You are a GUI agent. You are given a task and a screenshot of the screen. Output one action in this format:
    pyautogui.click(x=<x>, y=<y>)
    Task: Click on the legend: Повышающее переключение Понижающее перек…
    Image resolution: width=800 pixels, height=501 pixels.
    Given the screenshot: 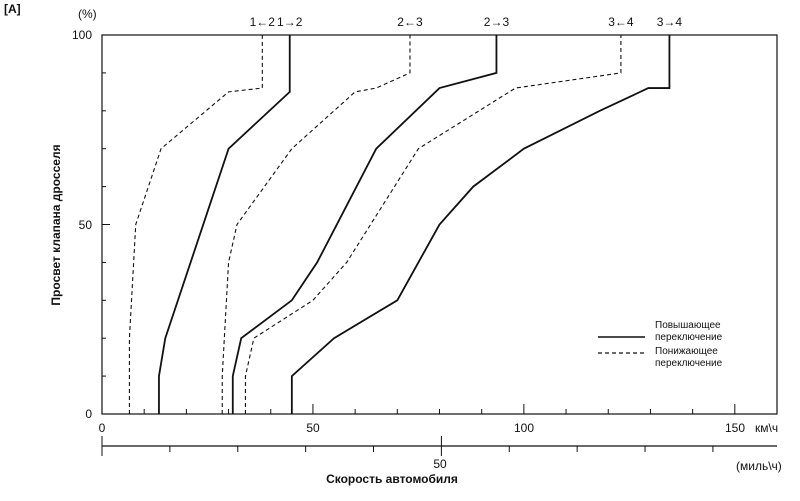 What is the action you would take?
    pyautogui.click(x=660, y=344)
    